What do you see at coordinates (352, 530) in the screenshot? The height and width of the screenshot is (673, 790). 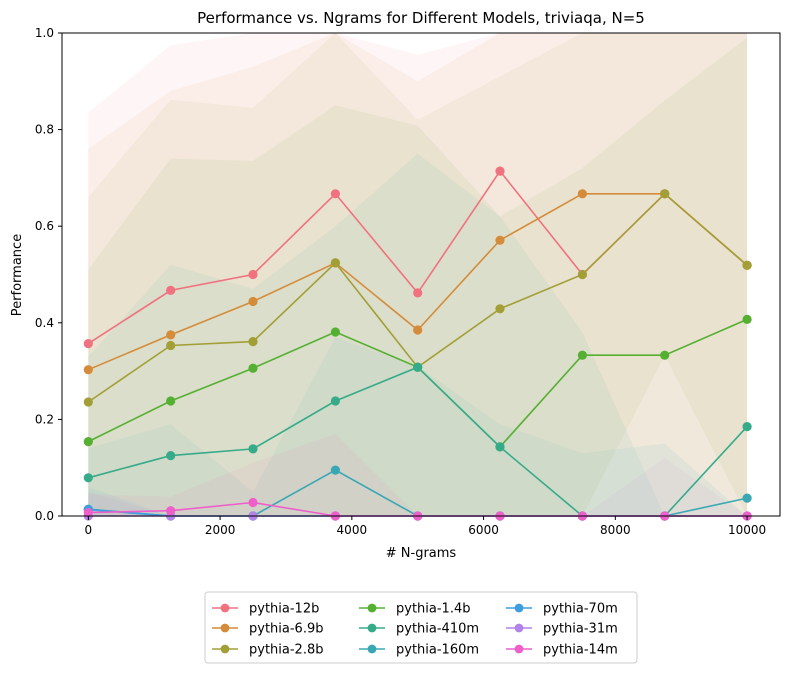 I see `x-tick-label: 4000` at bounding box center [352, 530].